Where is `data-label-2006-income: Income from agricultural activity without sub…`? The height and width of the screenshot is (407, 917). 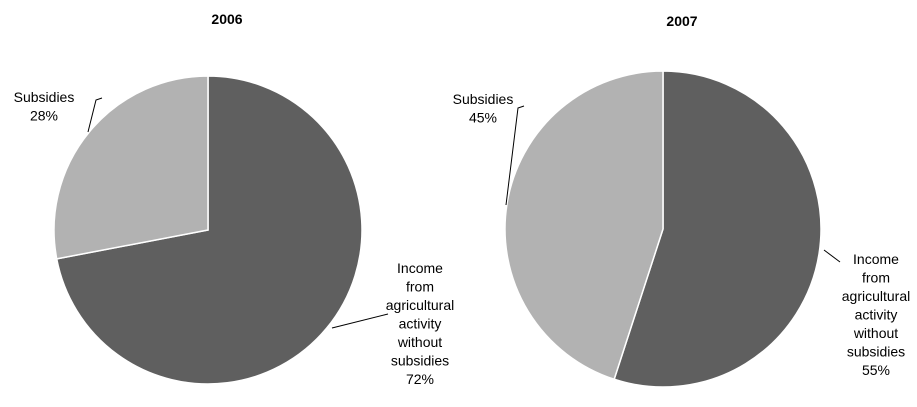 data-label-2006-income: Income from agricultural activity without sub… is located at coordinates (420, 323).